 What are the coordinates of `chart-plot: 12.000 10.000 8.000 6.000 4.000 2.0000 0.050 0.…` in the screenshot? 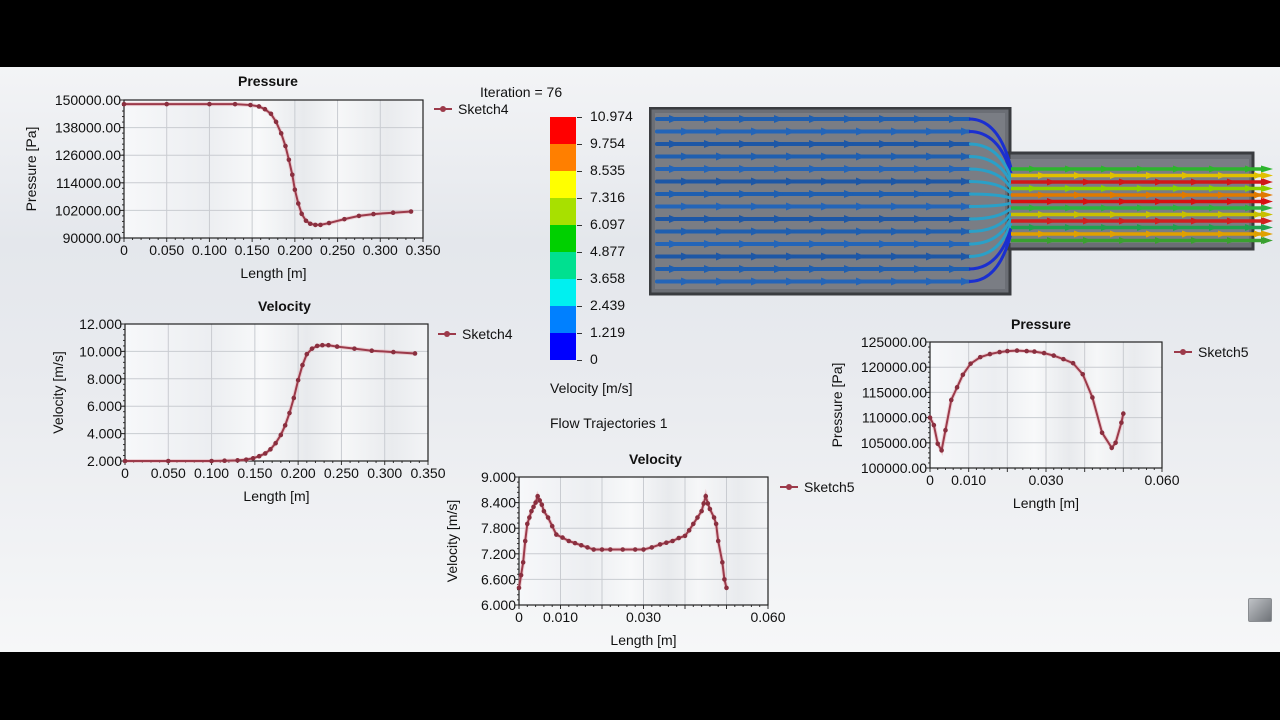 It's located at (248, 410).